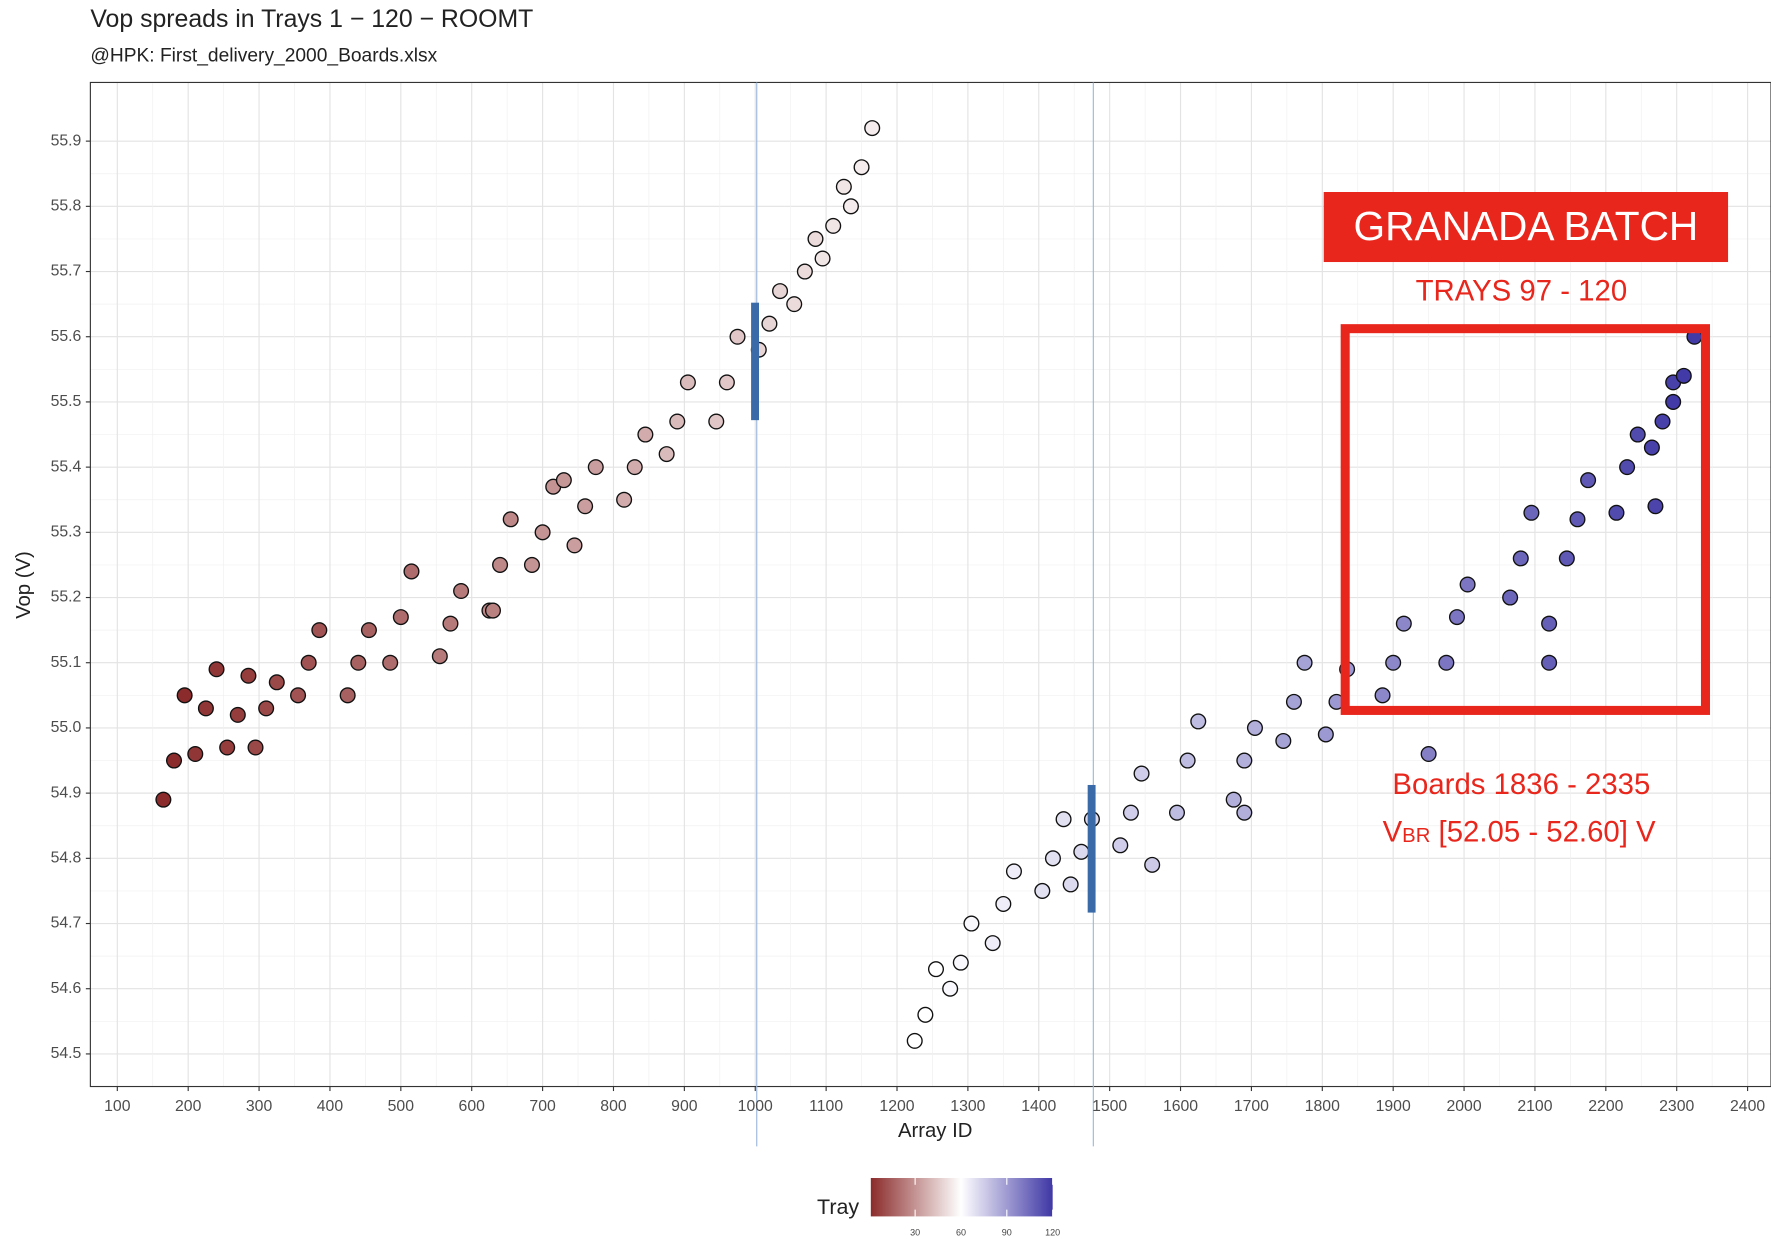  I want to click on seam-marker, so click(1091, 848).